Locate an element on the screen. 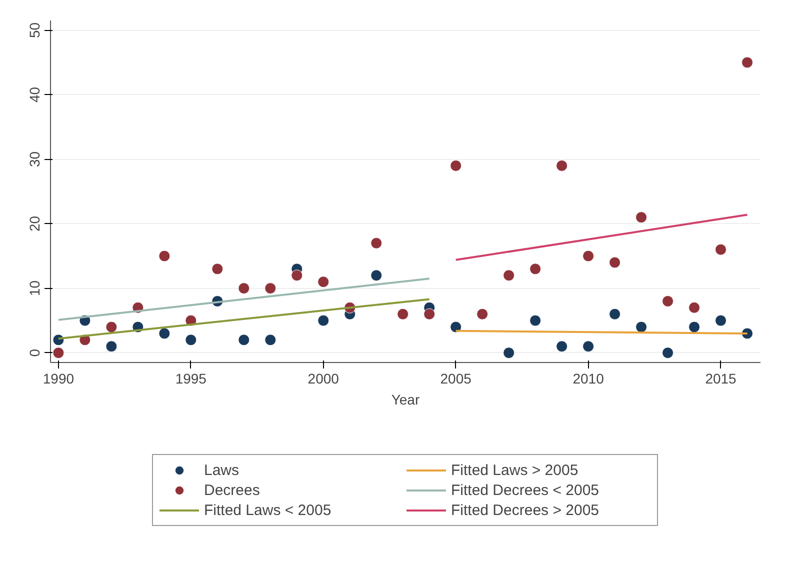 The height and width of the screenshot is (581, 786). x-tick-label: 2010 is located at coordinates (588, 378).